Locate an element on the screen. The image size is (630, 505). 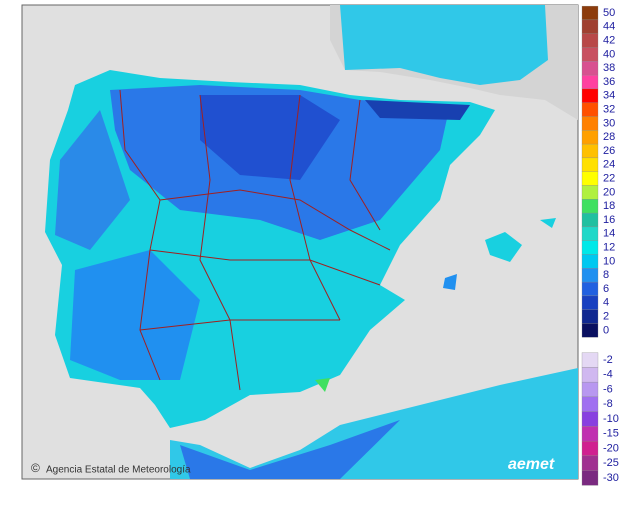
legend-label: 38 is located at coordinates (609, 68).